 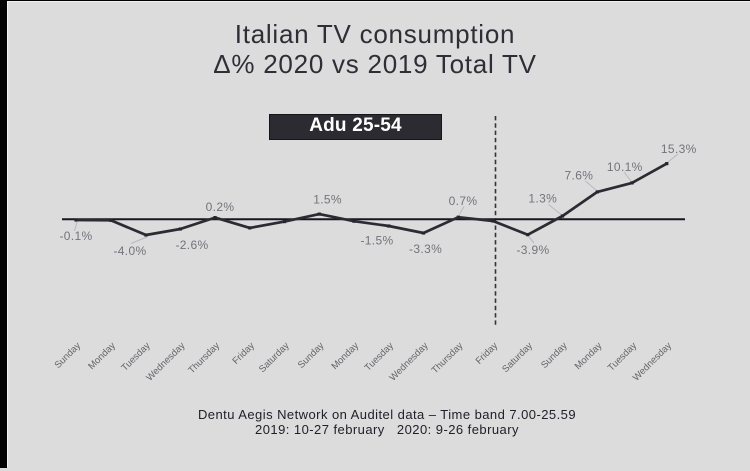 I want to click on svg-text: 7.6%, so click(x=579, y=176).